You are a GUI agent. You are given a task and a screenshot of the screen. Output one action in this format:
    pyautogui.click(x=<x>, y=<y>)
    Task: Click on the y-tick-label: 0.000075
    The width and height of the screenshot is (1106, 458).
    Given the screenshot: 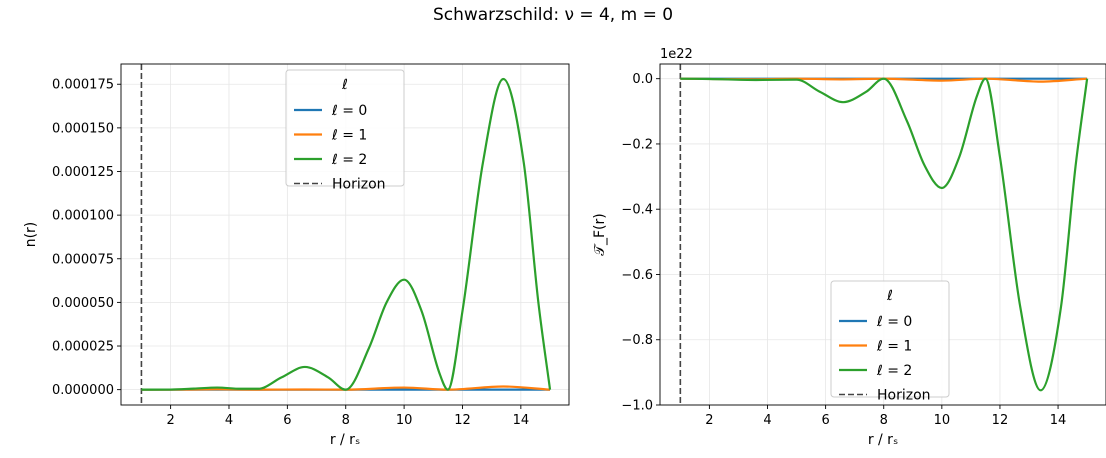 What is the action you would take?
    pyautogui.click(x=83, y=259)
    